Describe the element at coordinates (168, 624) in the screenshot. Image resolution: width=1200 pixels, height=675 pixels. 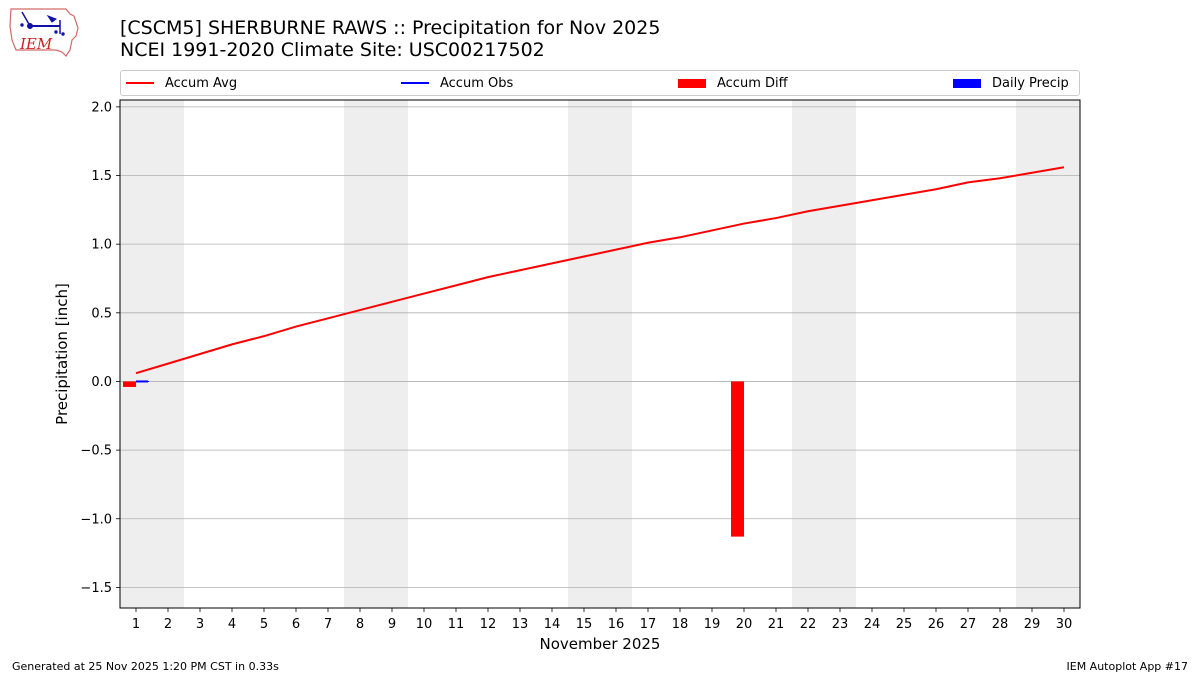
I see `x-tick-label: 2` at that location.